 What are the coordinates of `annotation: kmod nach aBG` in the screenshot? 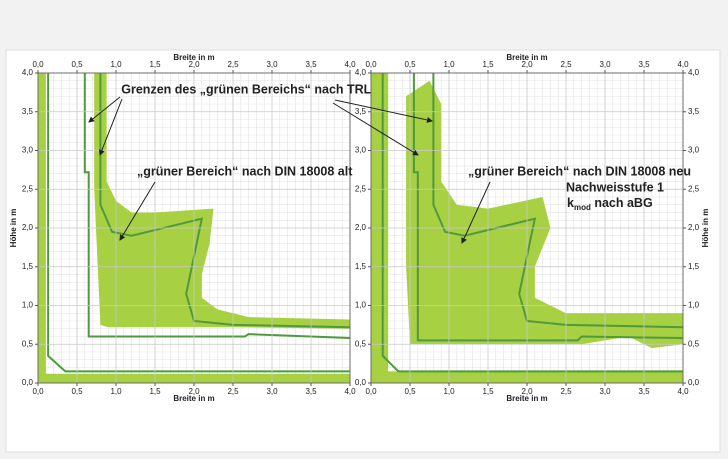 It's located at (610, 204).